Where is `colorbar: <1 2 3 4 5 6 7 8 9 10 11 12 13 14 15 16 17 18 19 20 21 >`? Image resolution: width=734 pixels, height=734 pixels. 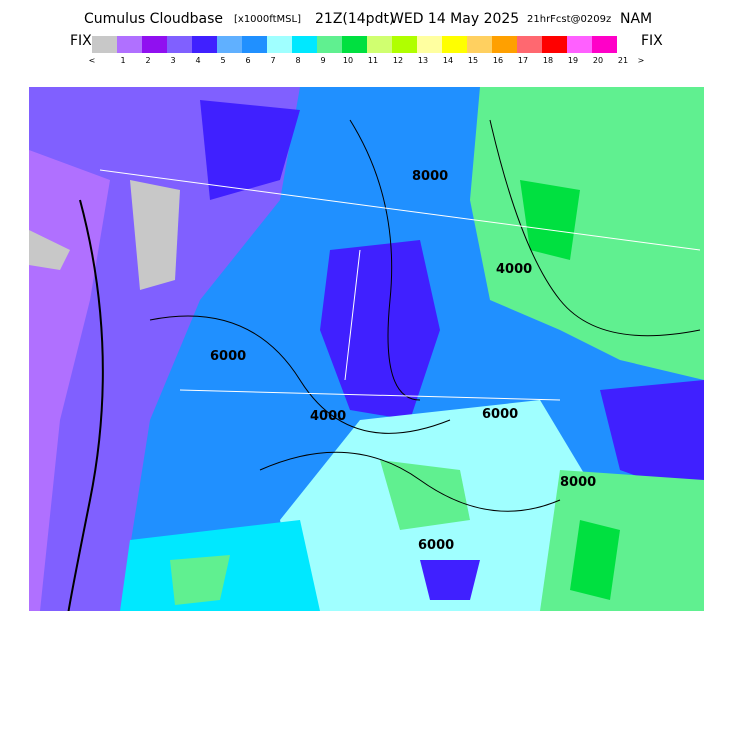 colorbar: <1 2 3 4 5 6 7 8 9 10 11 12 13 14 15 16 17 18 19 20 21 > is located at coordinates (367, 50).